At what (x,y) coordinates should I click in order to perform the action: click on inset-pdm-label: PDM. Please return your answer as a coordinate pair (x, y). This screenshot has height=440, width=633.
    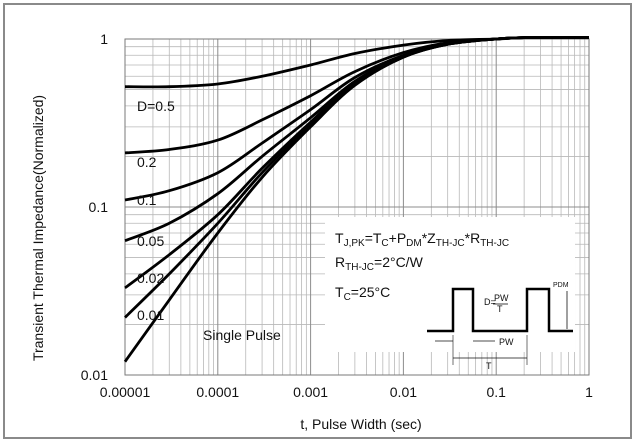
    Looking at the image, I should click on (561, 285).